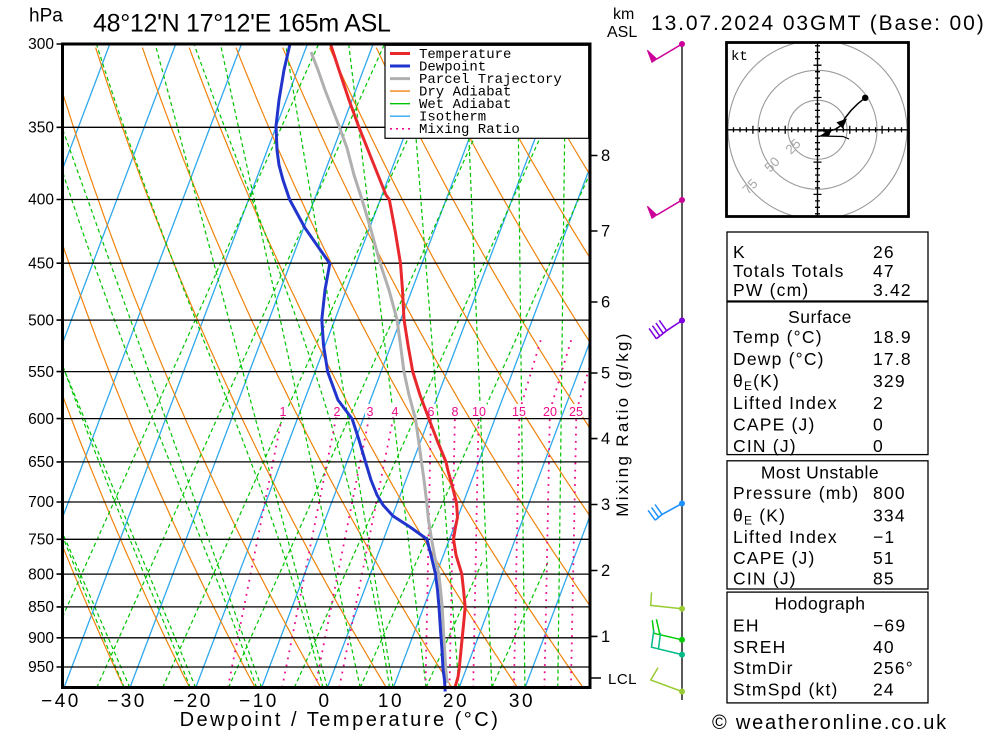  What do you see at coordinates (789, 271) in the screenshot?
I see `svg-text: Totals Totals` at bounding box center [789, 271].